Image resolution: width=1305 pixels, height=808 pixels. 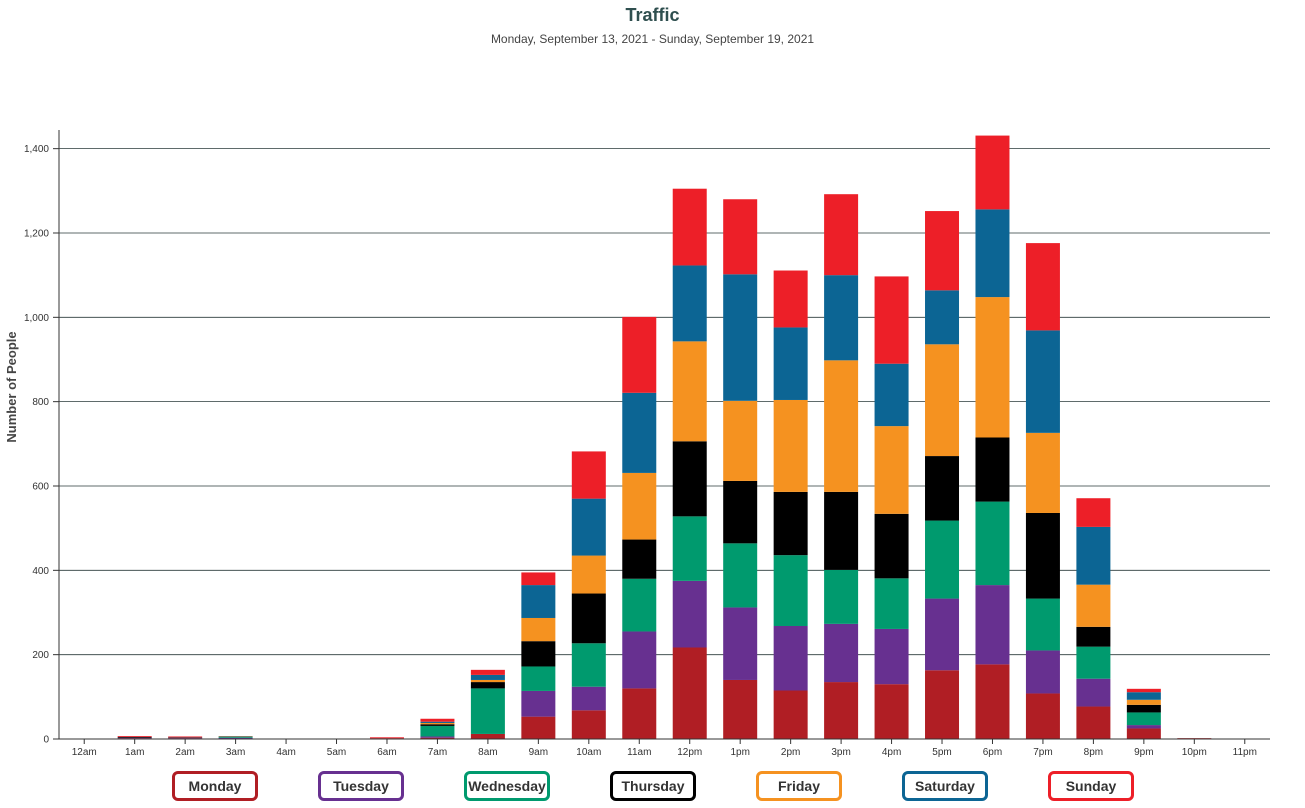 What do you see at coordinates (538, 601) in the screenshot?
I see `bar-9am-saturday` at bounding box center [538, 601].